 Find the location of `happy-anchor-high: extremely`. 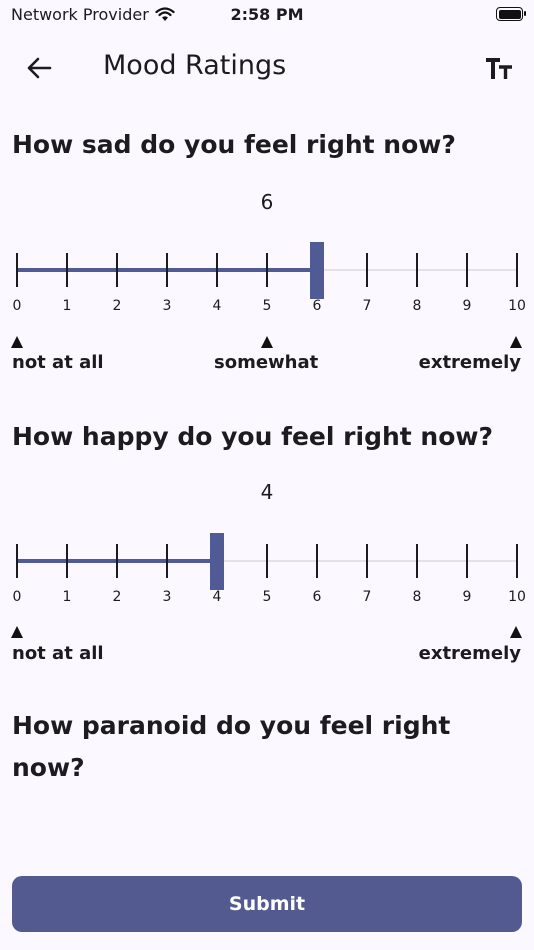

happy-anchor-high: extremely is located at coordinates (469, 653).